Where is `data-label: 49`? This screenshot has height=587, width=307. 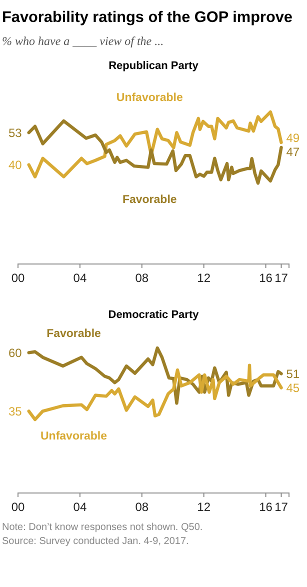 data-label: 49 is located at coordinates (293, 138).